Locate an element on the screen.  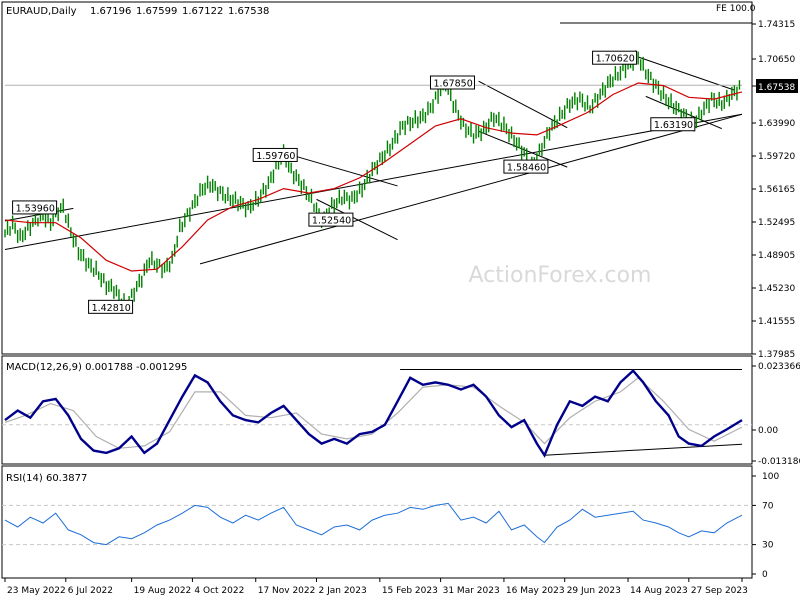
price-y-tick-label: 1.56165 is located at coordinates (776, 190).